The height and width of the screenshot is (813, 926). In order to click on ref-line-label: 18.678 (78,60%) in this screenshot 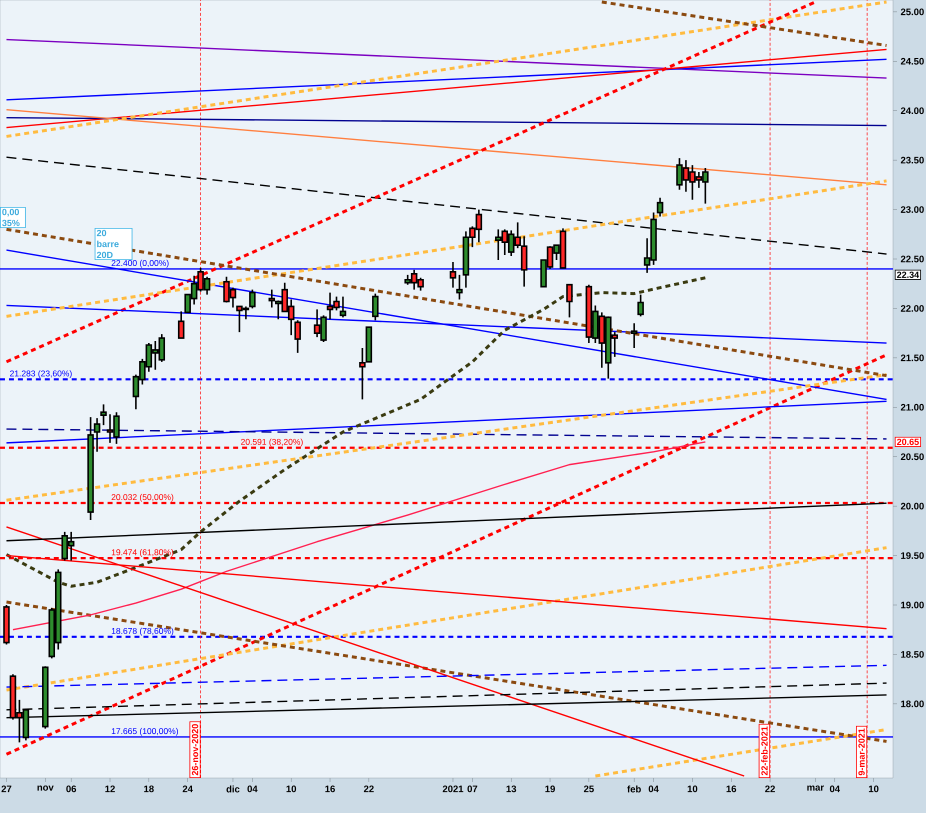, I will do `click(143, 632)`.